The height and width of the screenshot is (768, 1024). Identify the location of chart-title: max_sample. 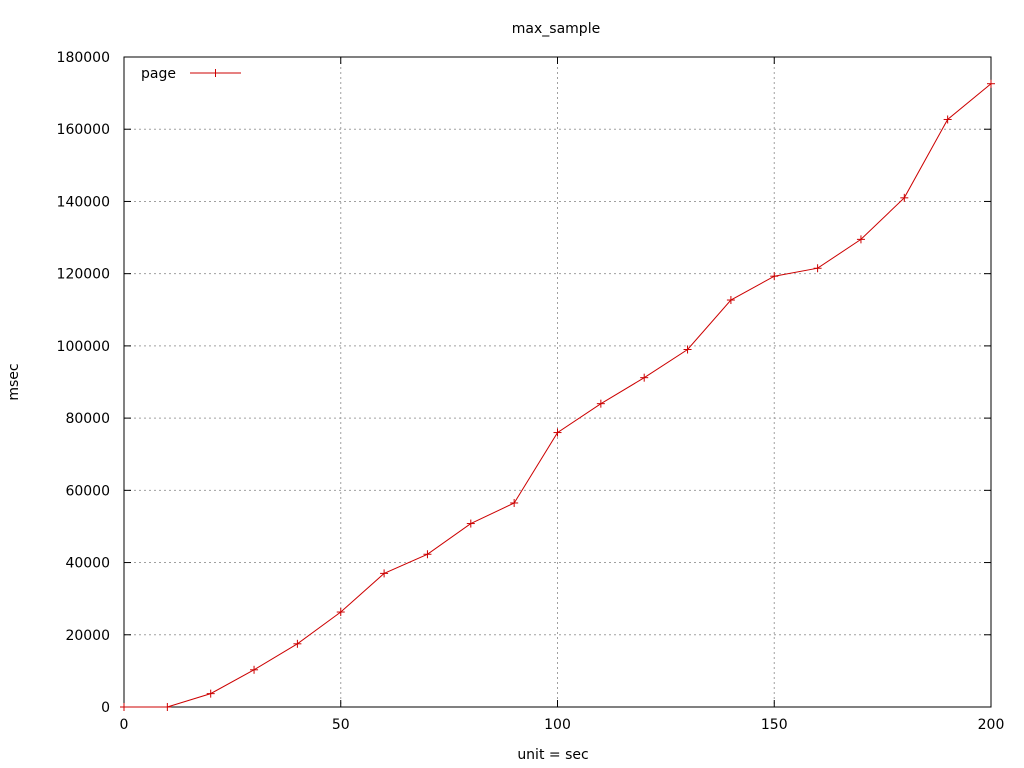
(556, 29).